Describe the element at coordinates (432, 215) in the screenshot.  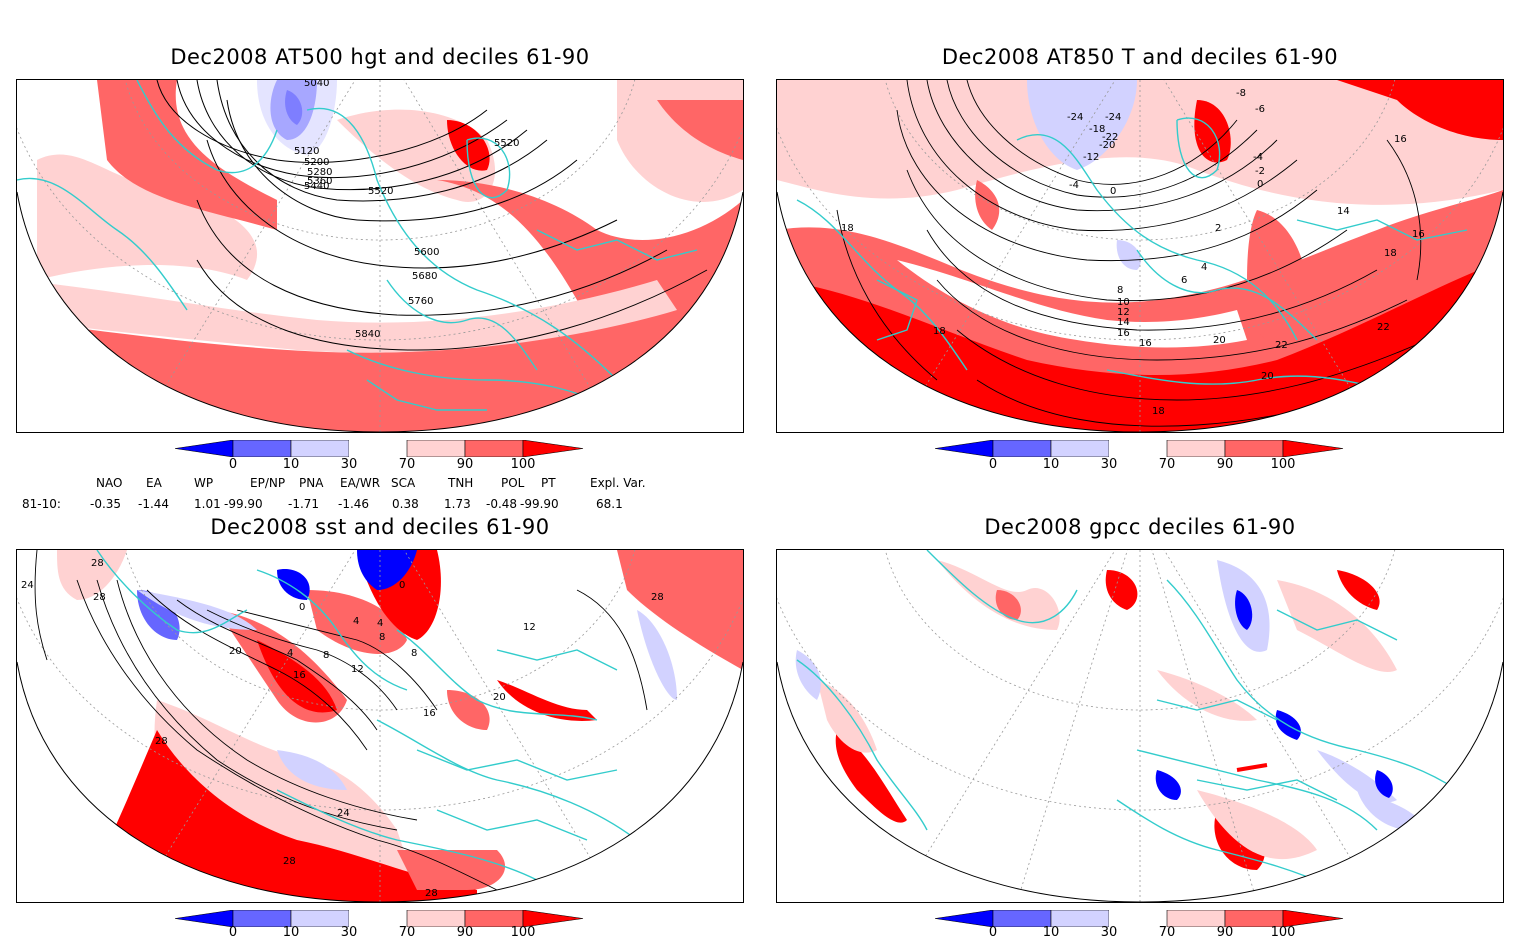
I see `height-contours` at that location.